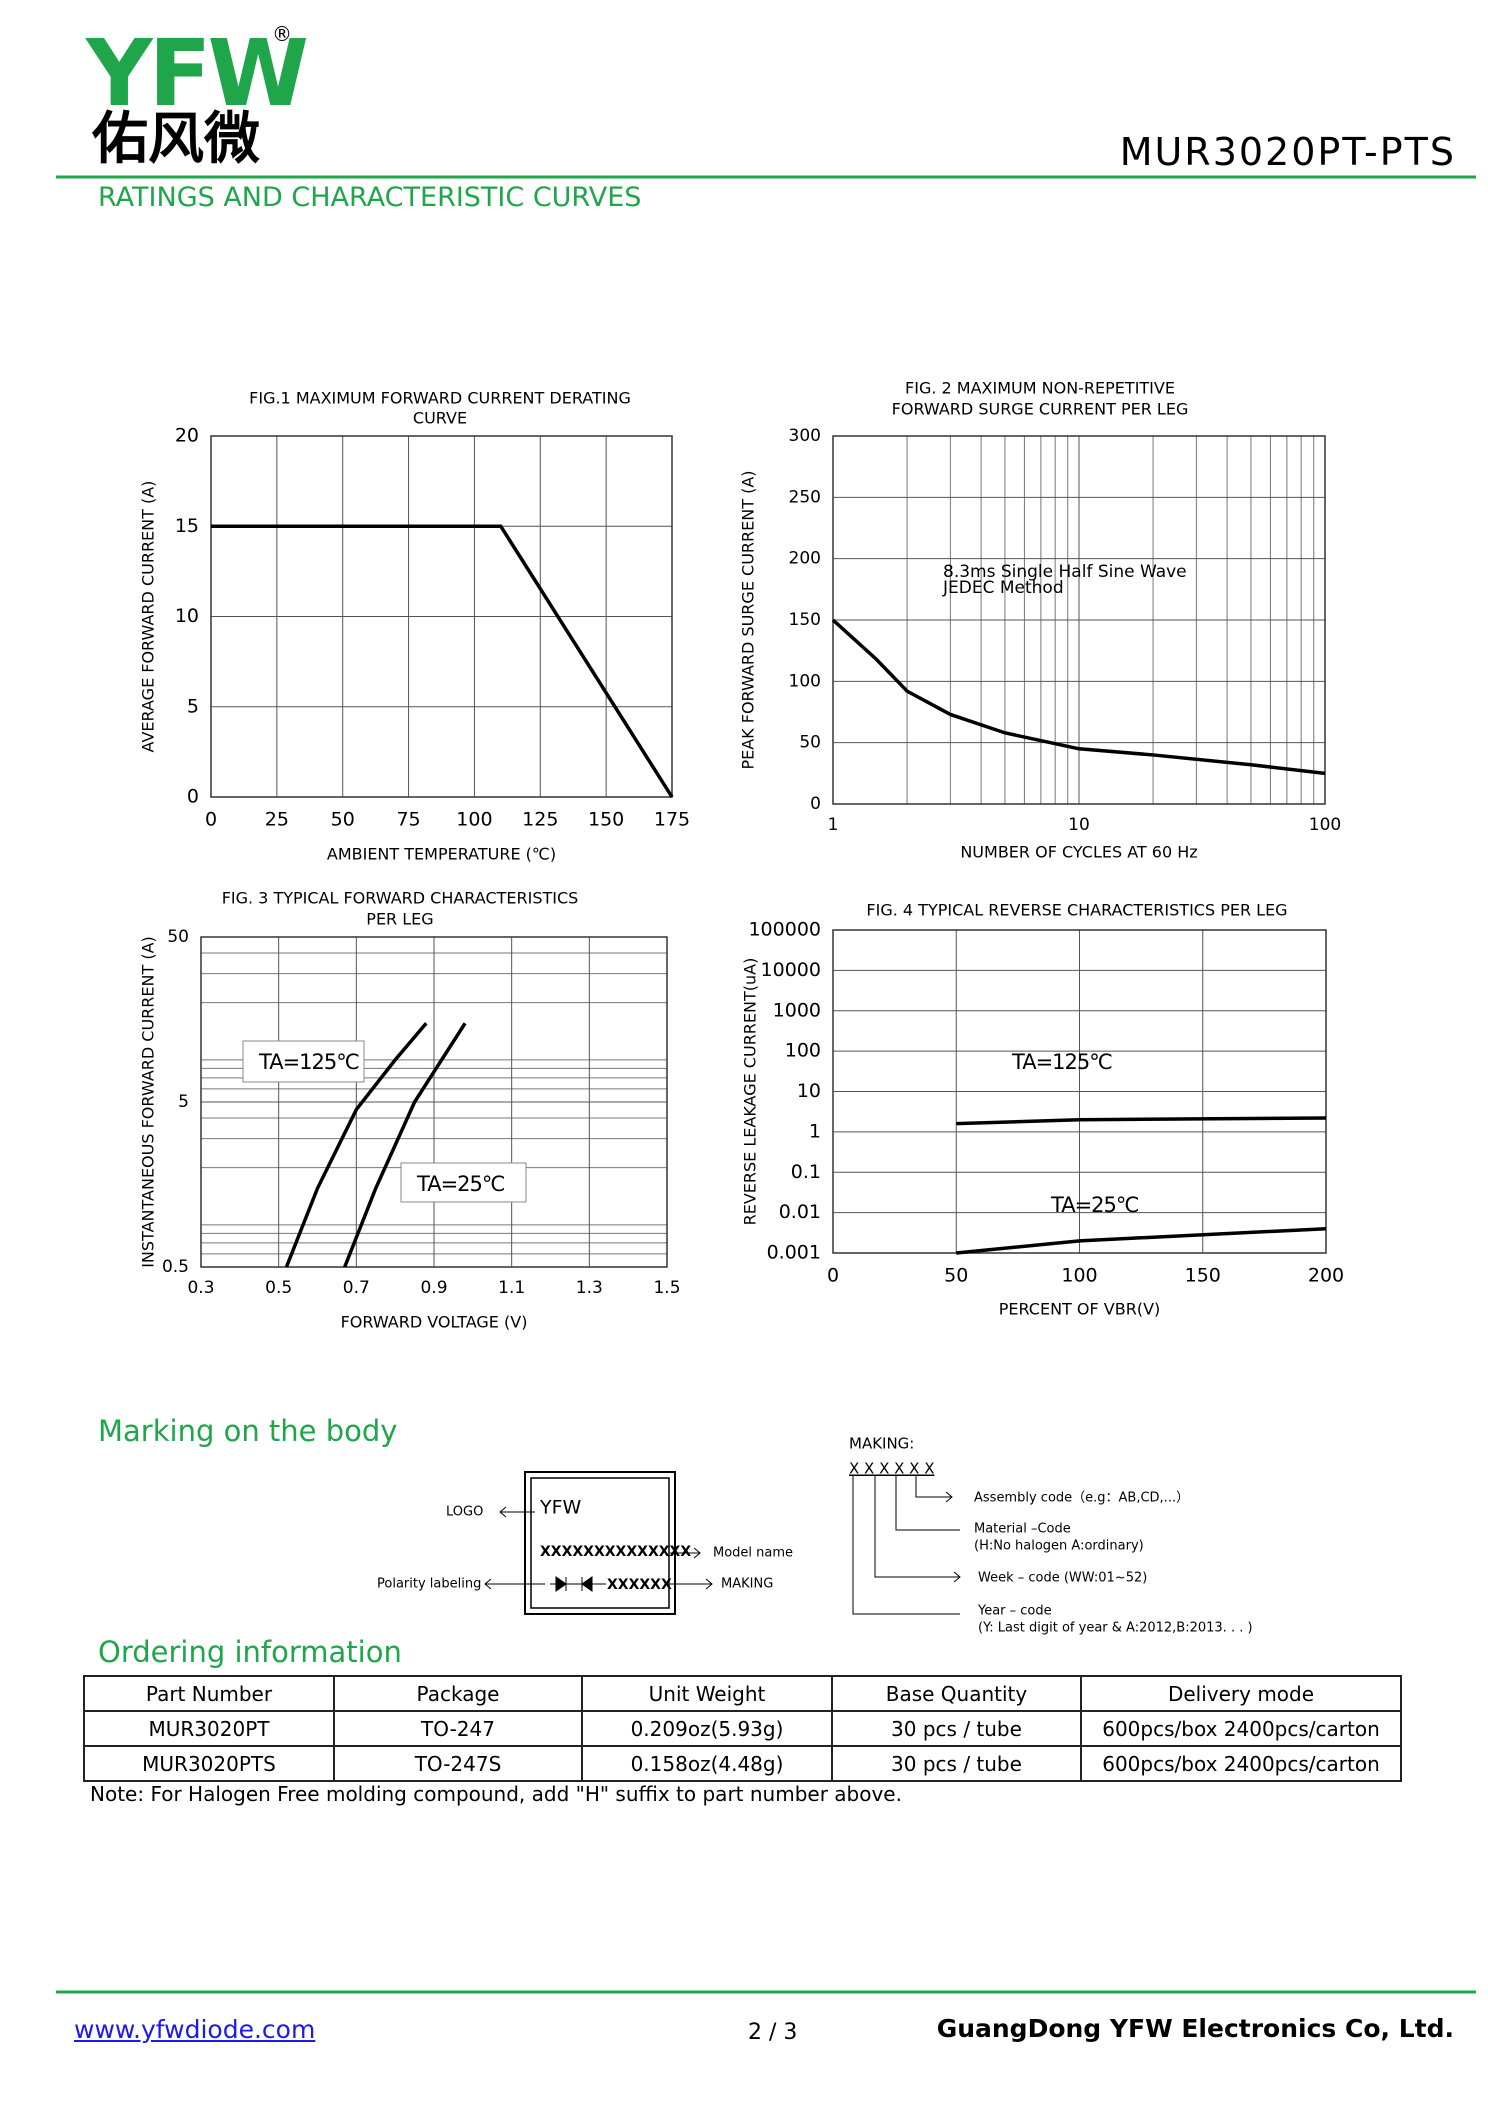  What do you see at coordinates (187, 436) in the screenshot?
I see `y-tick-label: 20` at bounding box center [187, 436].